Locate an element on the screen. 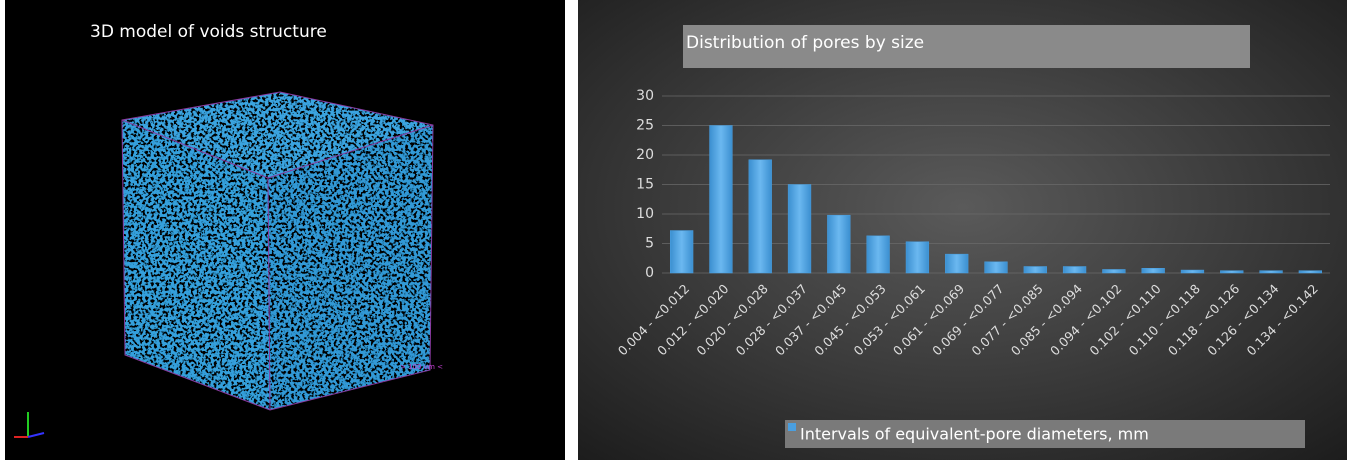 This screenshot has height=466, width=1347. y-tick-label: 10 is located at coordinates (645, 214).